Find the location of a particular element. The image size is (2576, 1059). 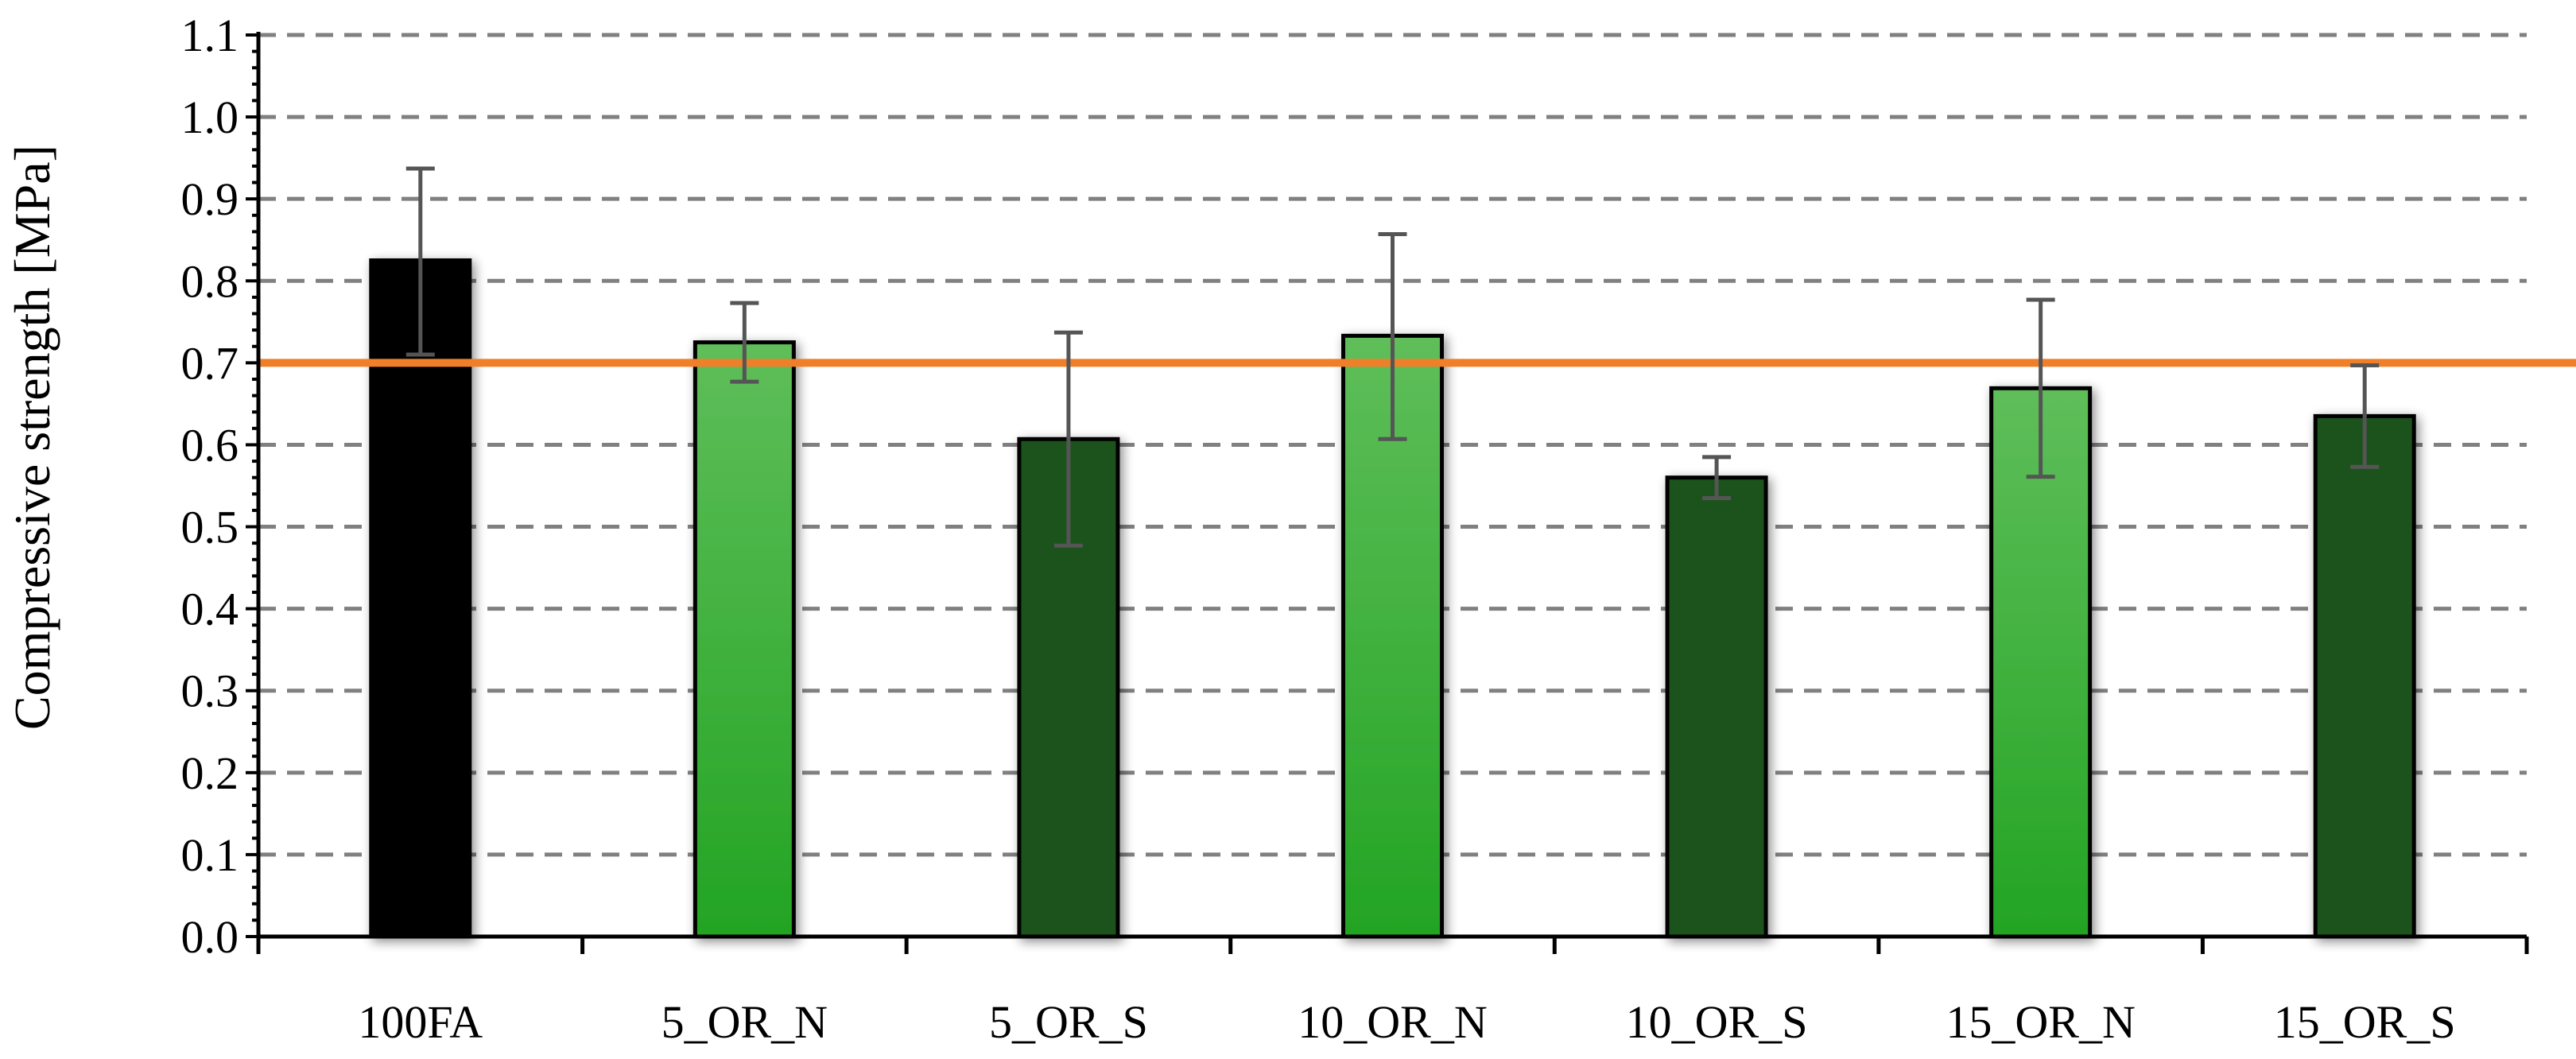

x-category-label: 15_OR_N is located at coordinates (2041, 1022).